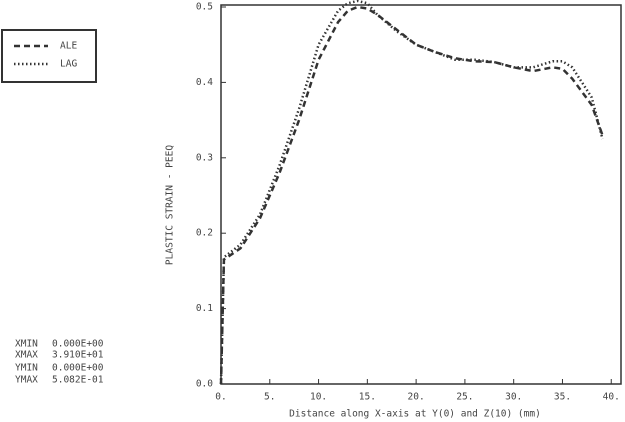 Image resolution: width=625 pixels, height=422 pixels. What do you see at coordinates (78, 380) in the screenshot?
I see `info-value: 5.082E-01` at bounding box center [78, 380].